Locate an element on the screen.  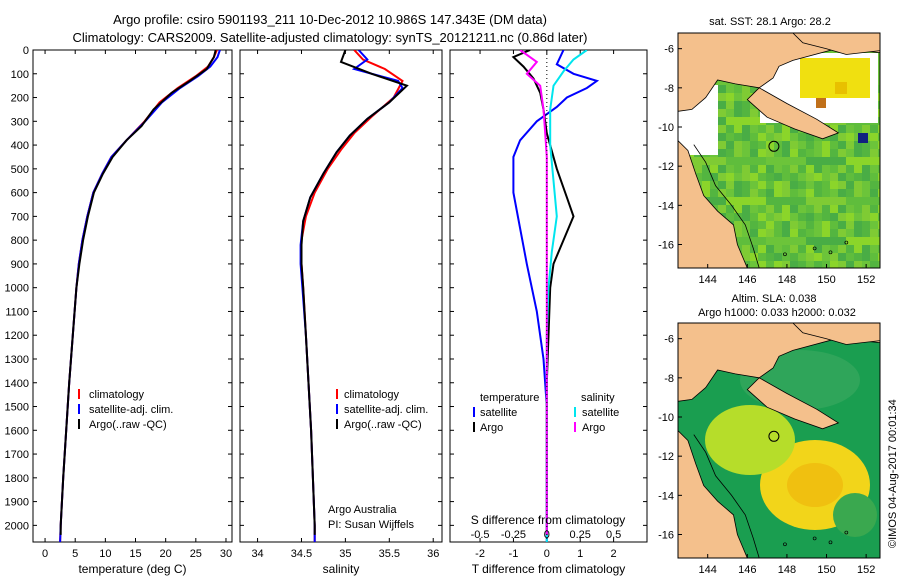
temperature-ytick-label: 1100 is located at coordinates (17, 312).